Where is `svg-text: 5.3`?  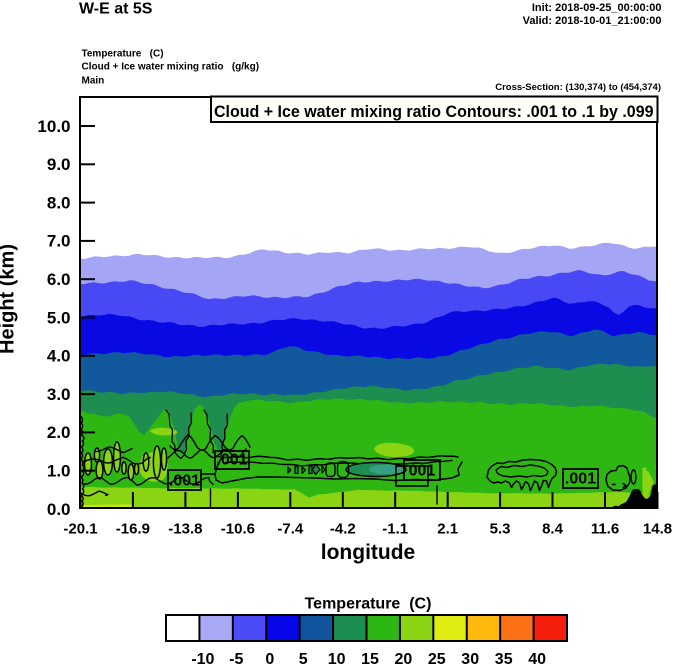 svg-text: 5.3 is located at coordinates (500, 529).